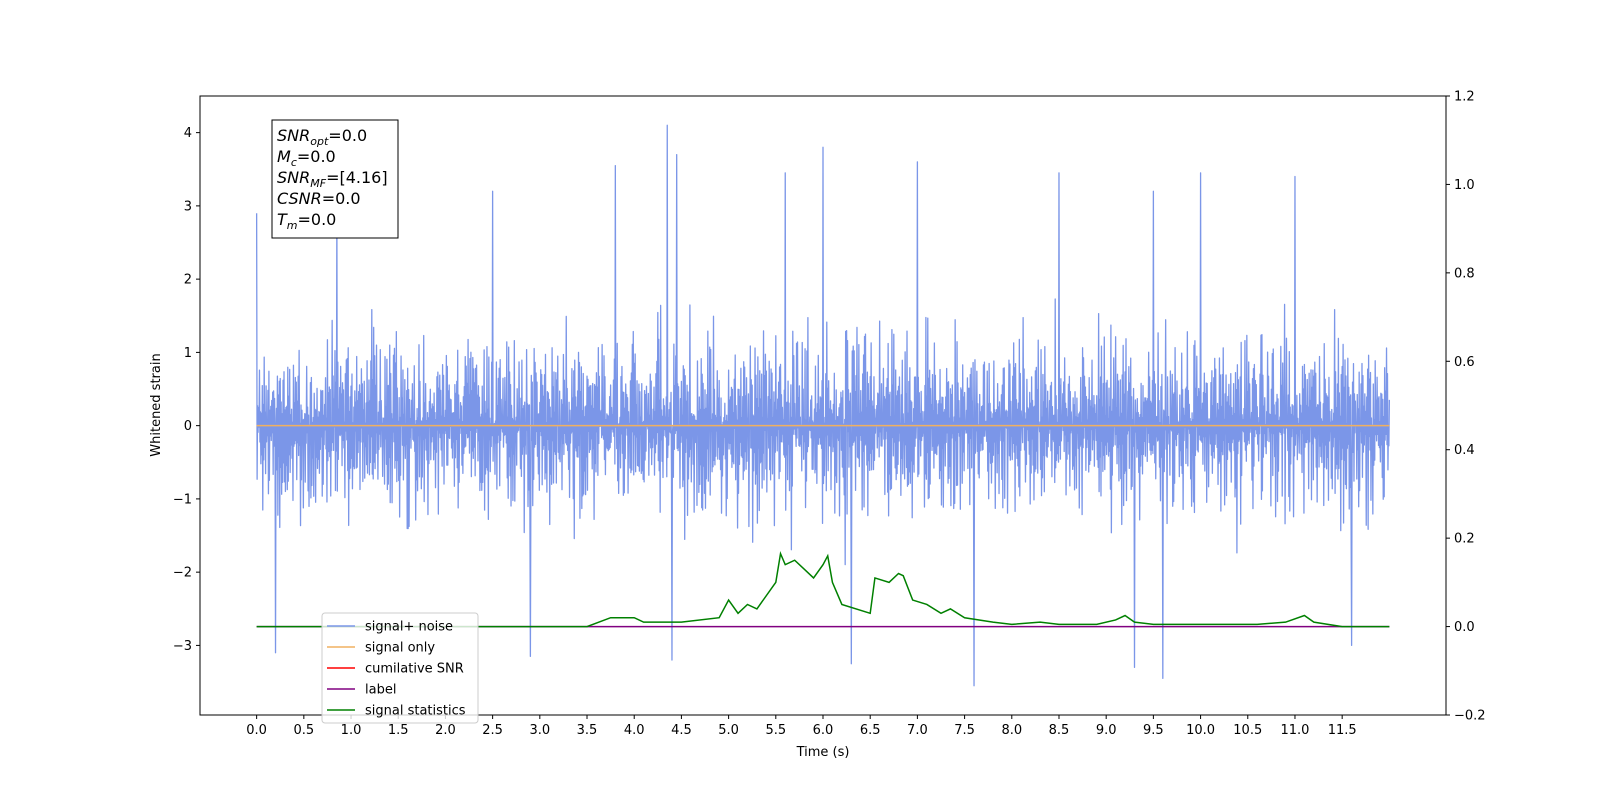  Describe the element at coordinates (492, 730) in the screenshot. I see `x-tick-label: 2.5` at that location.